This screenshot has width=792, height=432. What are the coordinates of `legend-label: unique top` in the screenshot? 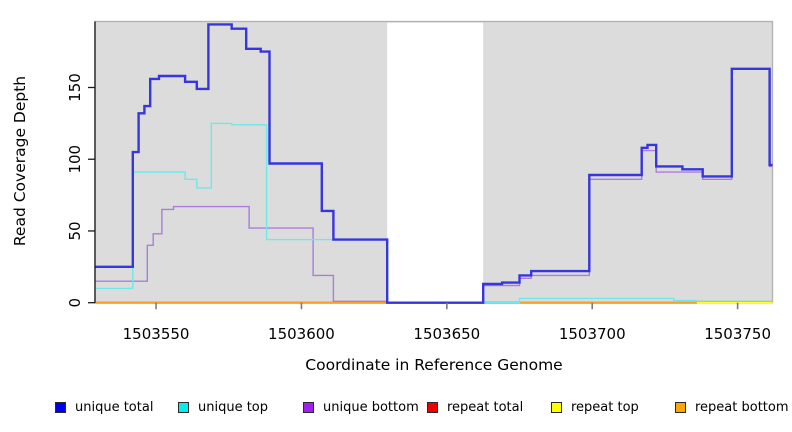 It's located at (233, 407).